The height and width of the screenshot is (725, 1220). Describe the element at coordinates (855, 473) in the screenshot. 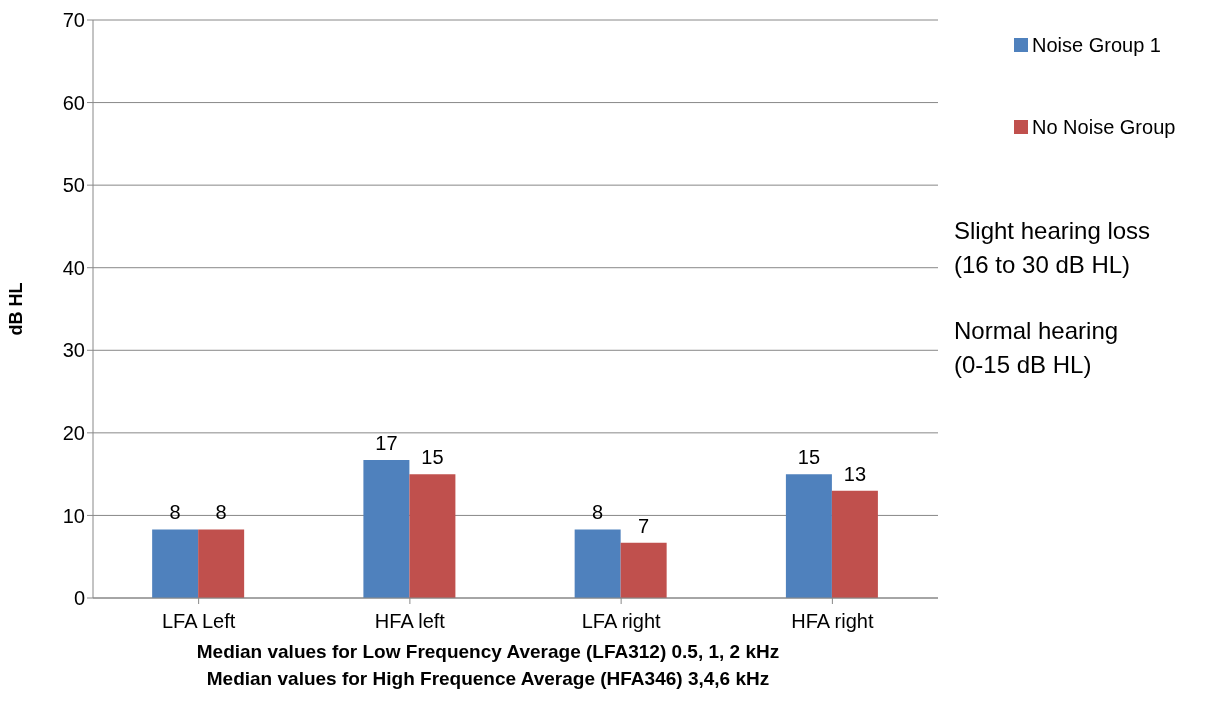

I see `data-label: 13` at that location.